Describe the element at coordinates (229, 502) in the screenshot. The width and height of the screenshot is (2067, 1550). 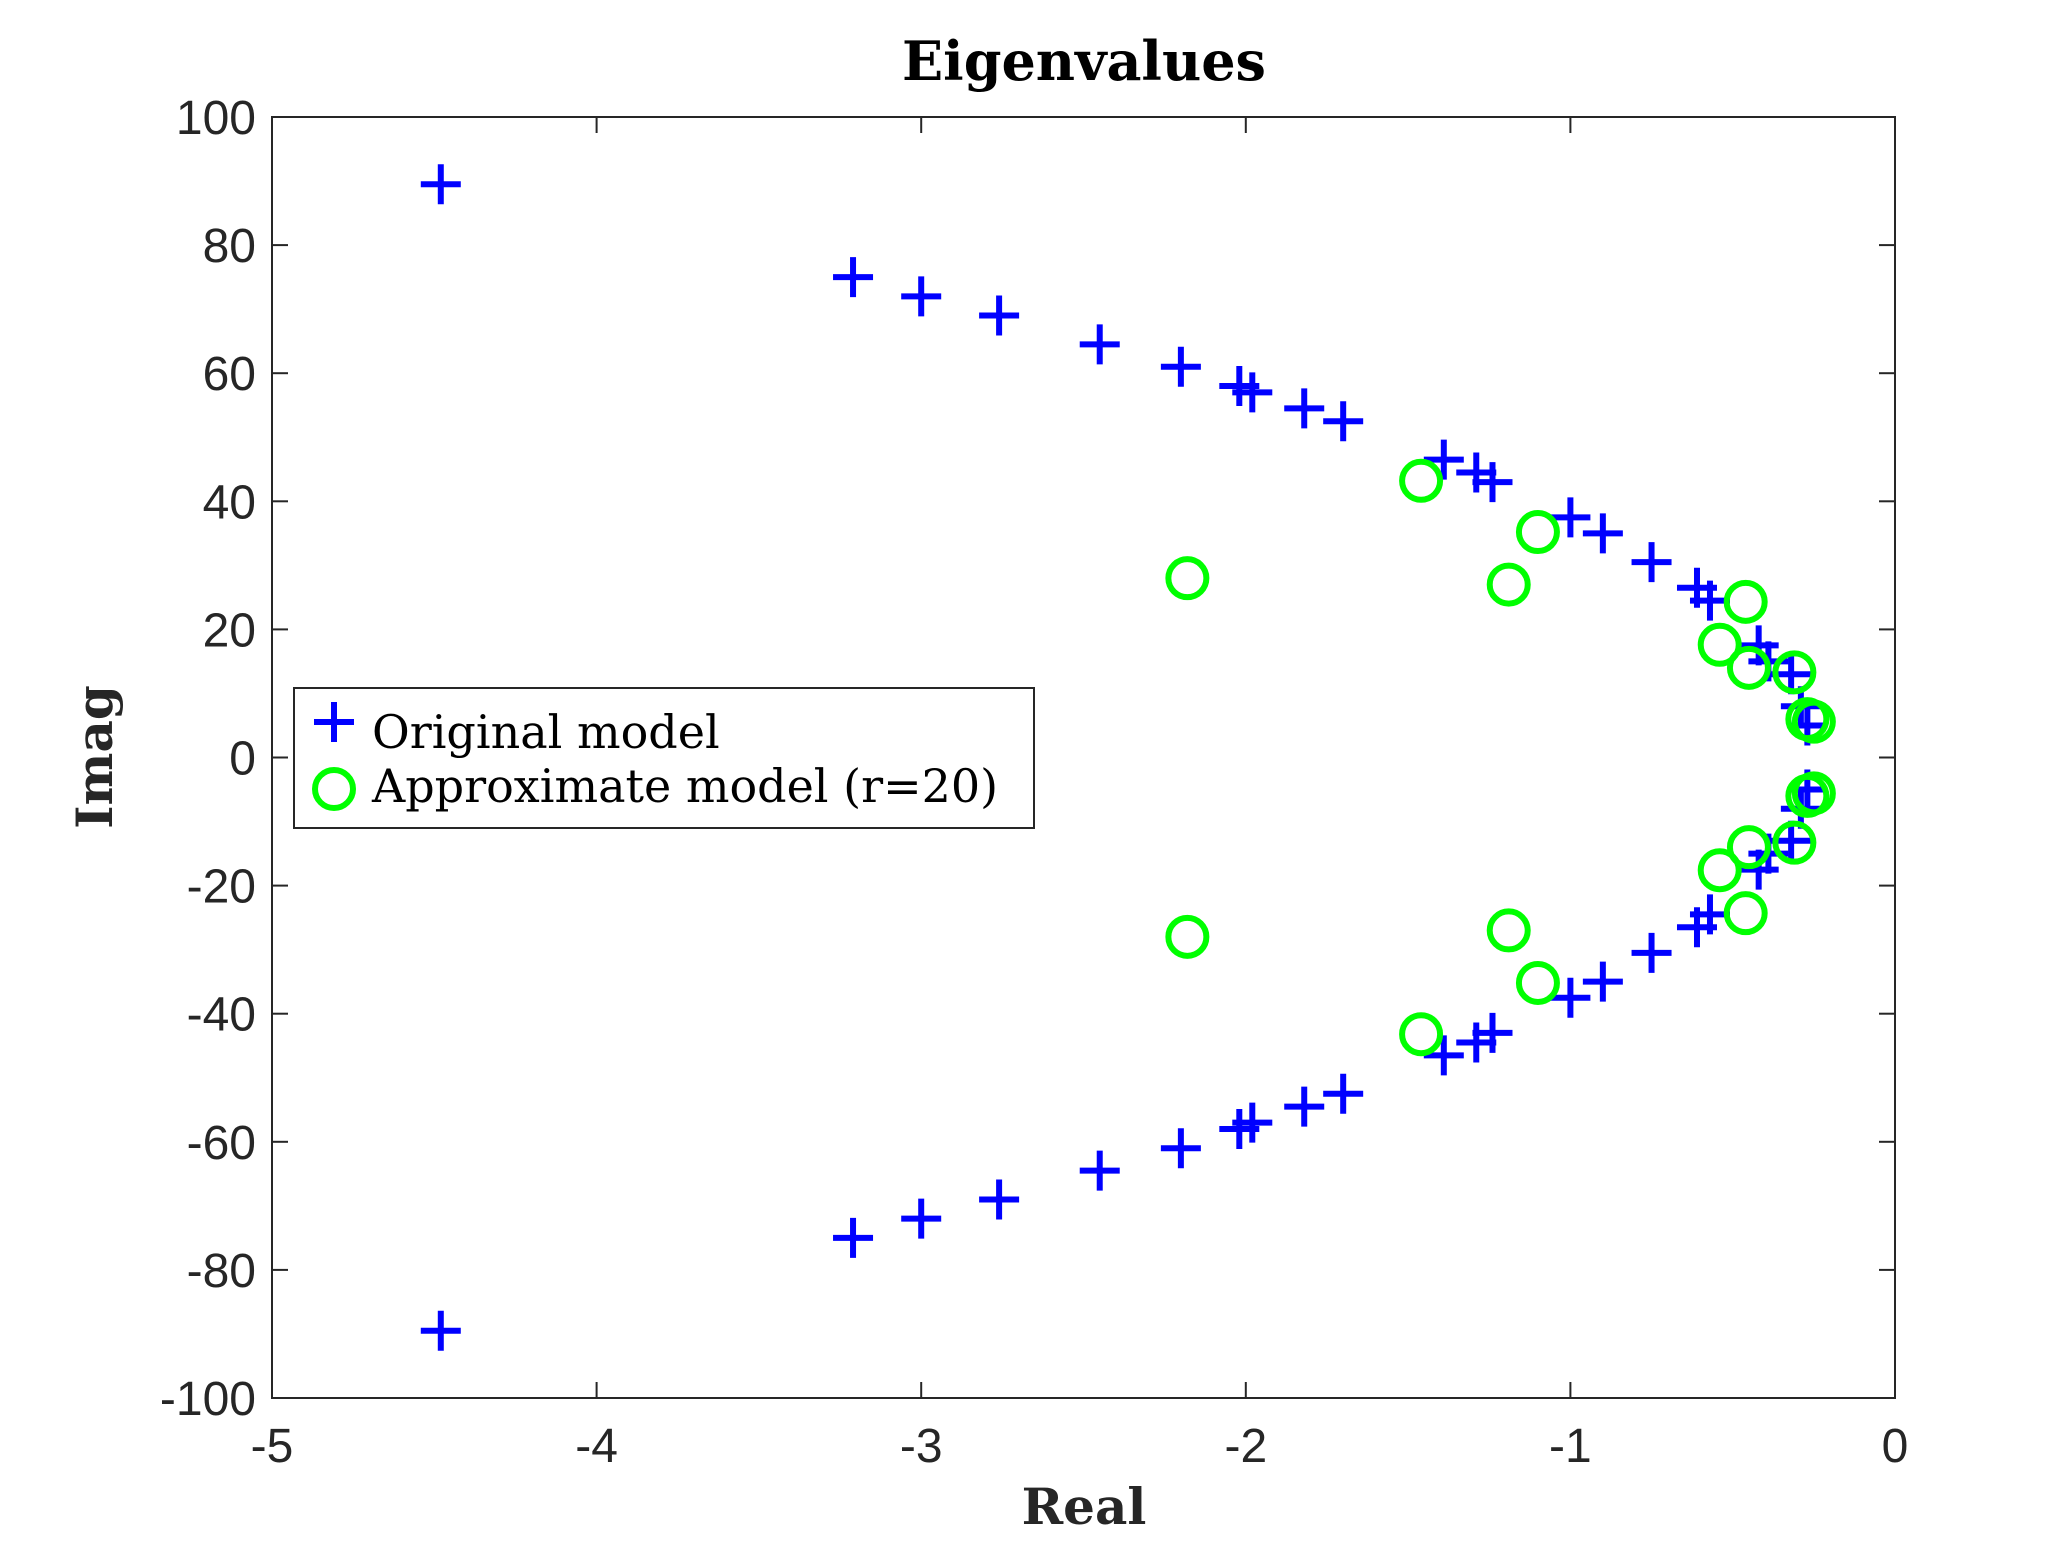
I see `y-tick-label: 40` at that location.